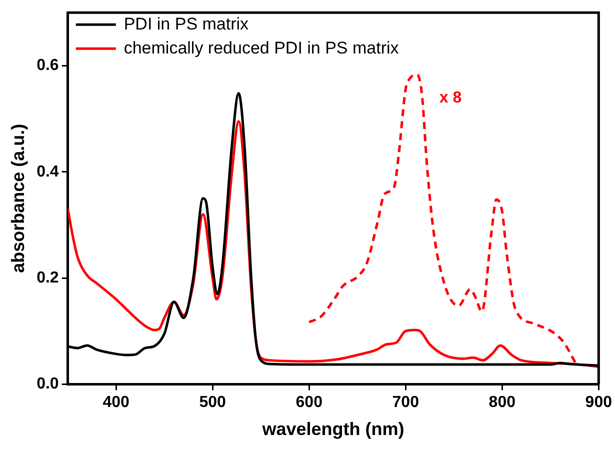 The image size is (615, 449). What do you see at coordinates (212, 403) in the screenshot?
I see `x-tick-label: 500` at bounding box center [212, 403].